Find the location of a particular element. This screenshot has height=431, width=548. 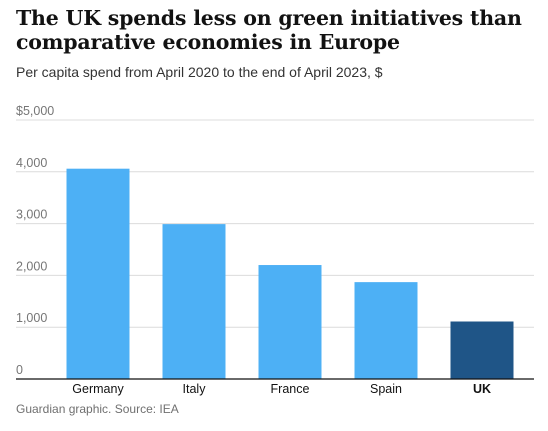

y-tick-label: 3,000 is located at coordinates (31, 215).